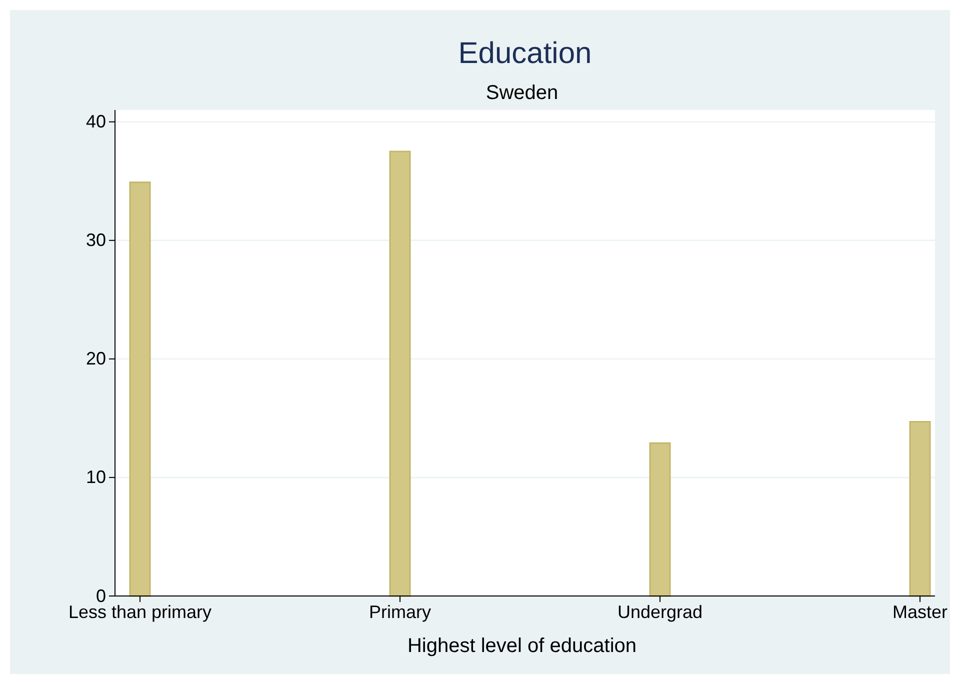 The image size is (960, 684). I want to click on chart-subtitle: Sweden, so click(522, 93).